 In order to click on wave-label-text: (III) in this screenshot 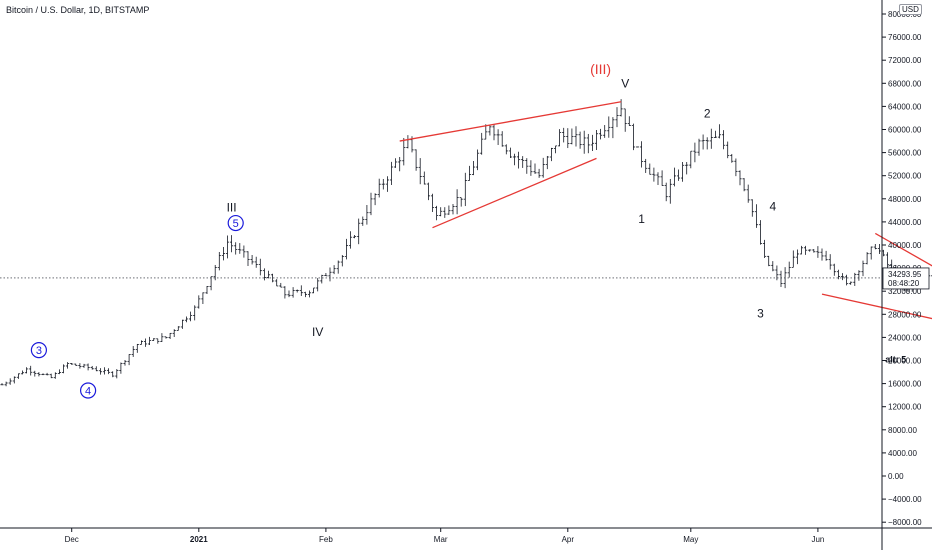, I will do `click(600, 69)`.